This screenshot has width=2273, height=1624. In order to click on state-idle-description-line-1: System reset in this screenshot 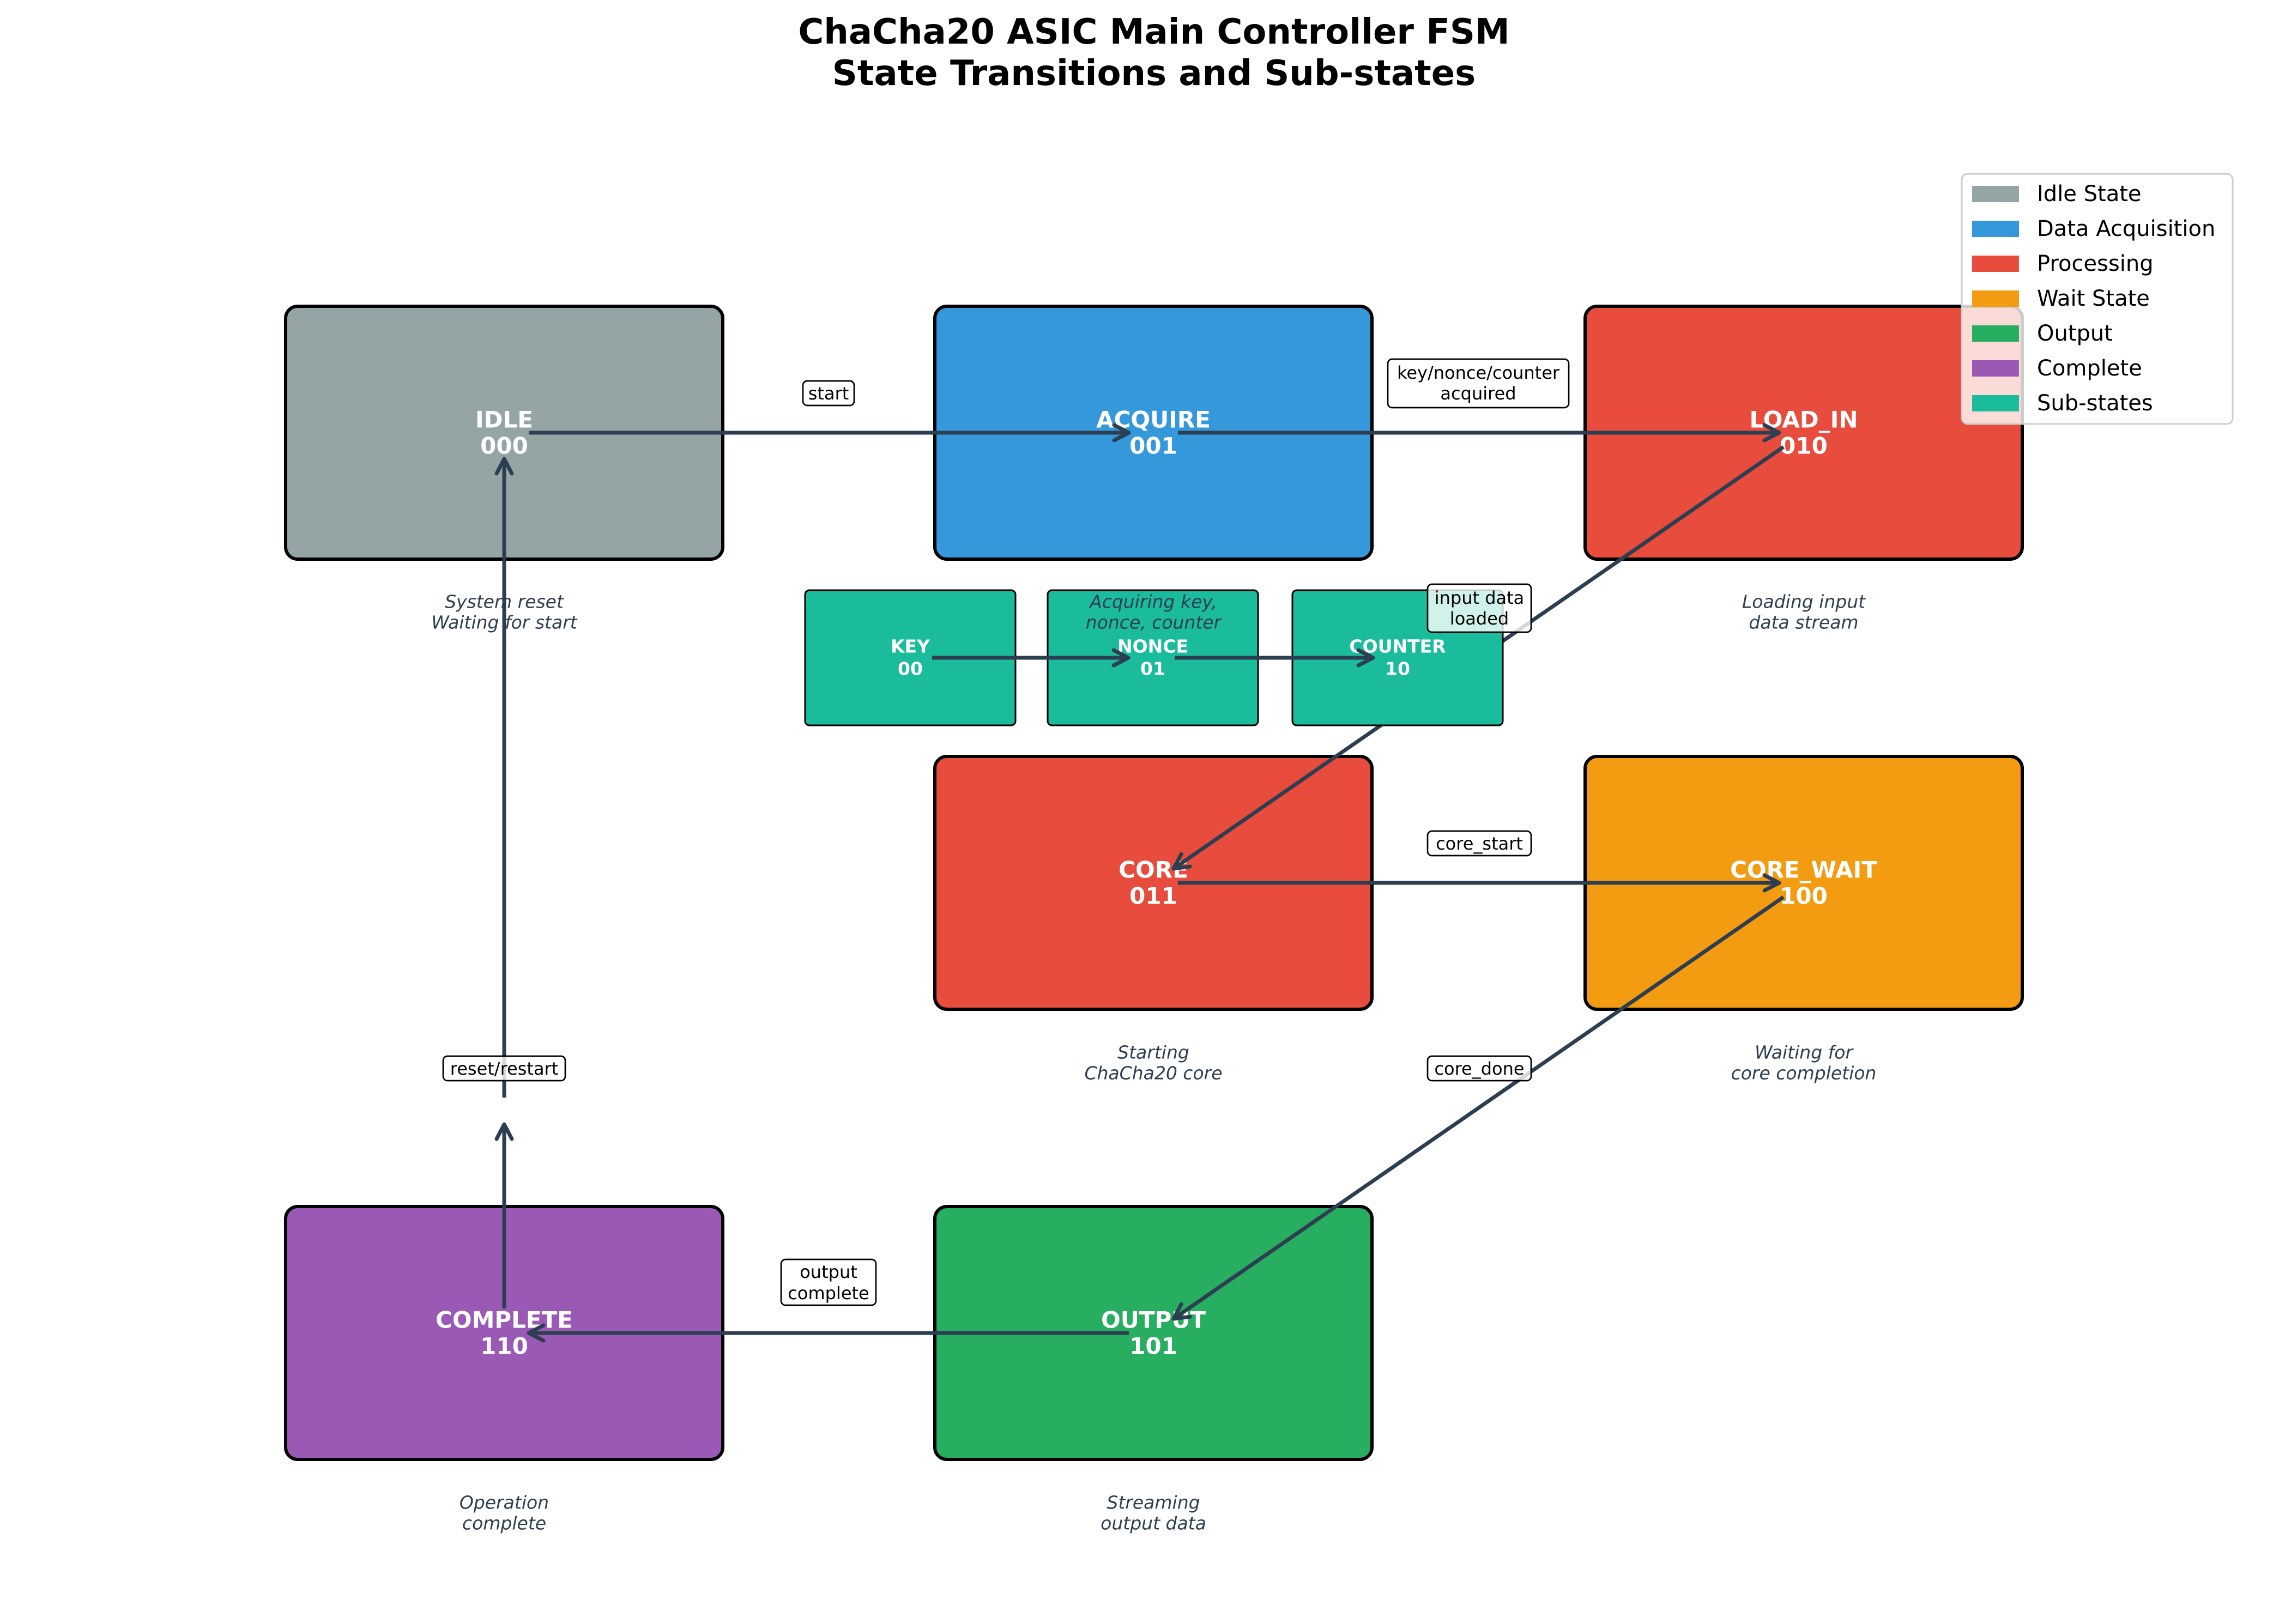, I will do `click(504, 602)`.